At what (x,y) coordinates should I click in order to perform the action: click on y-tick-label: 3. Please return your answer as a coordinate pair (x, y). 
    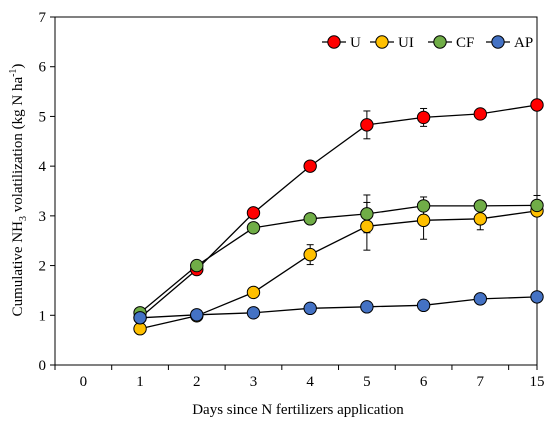
    Looking at the image, I should click on (43, 217).